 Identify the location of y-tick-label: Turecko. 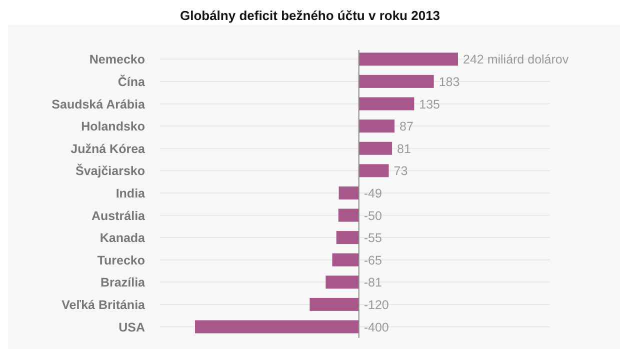
(121, 260).